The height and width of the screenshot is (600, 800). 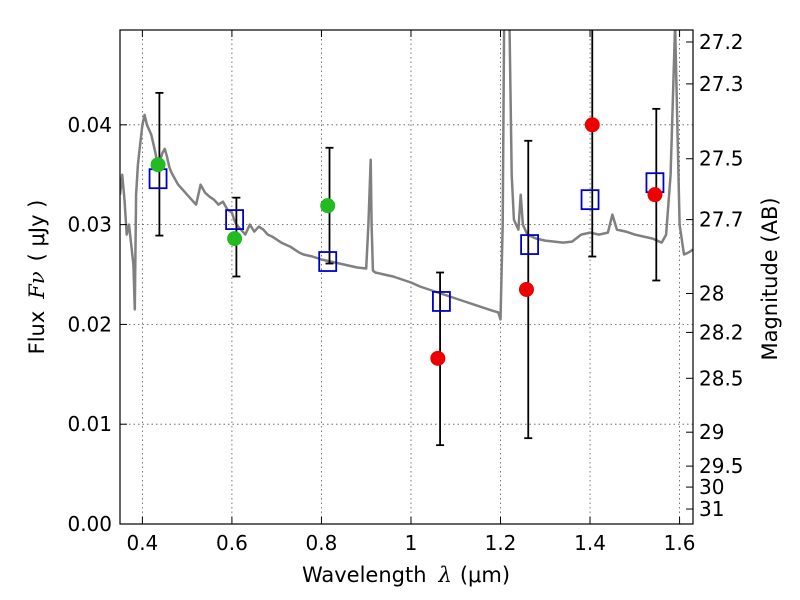 What do you see at coordinates (485, 575) in the screenshot?
I see `x-axis-label-unit: (μm)` at bounding box center [485, 575].